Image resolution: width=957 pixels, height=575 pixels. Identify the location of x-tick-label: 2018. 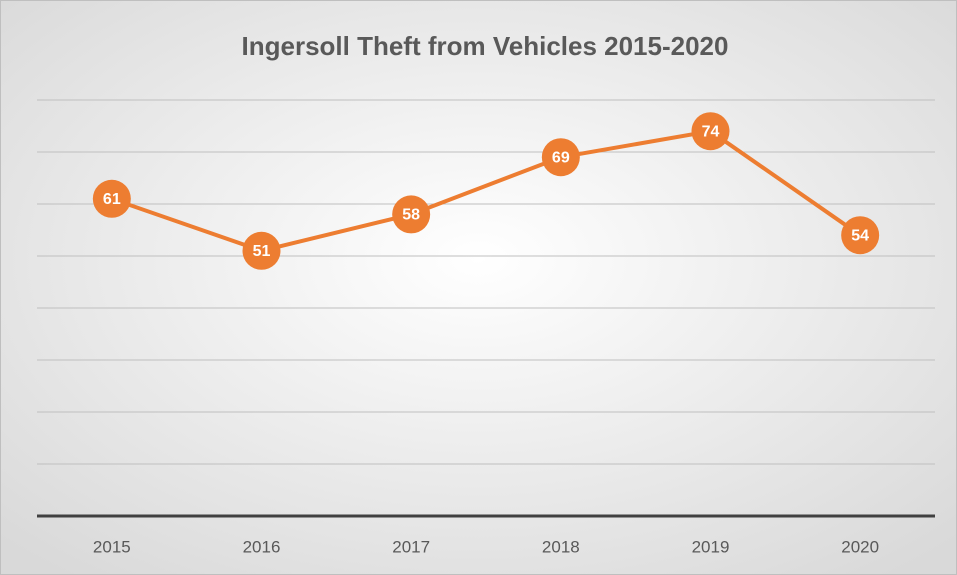
(561, 546).